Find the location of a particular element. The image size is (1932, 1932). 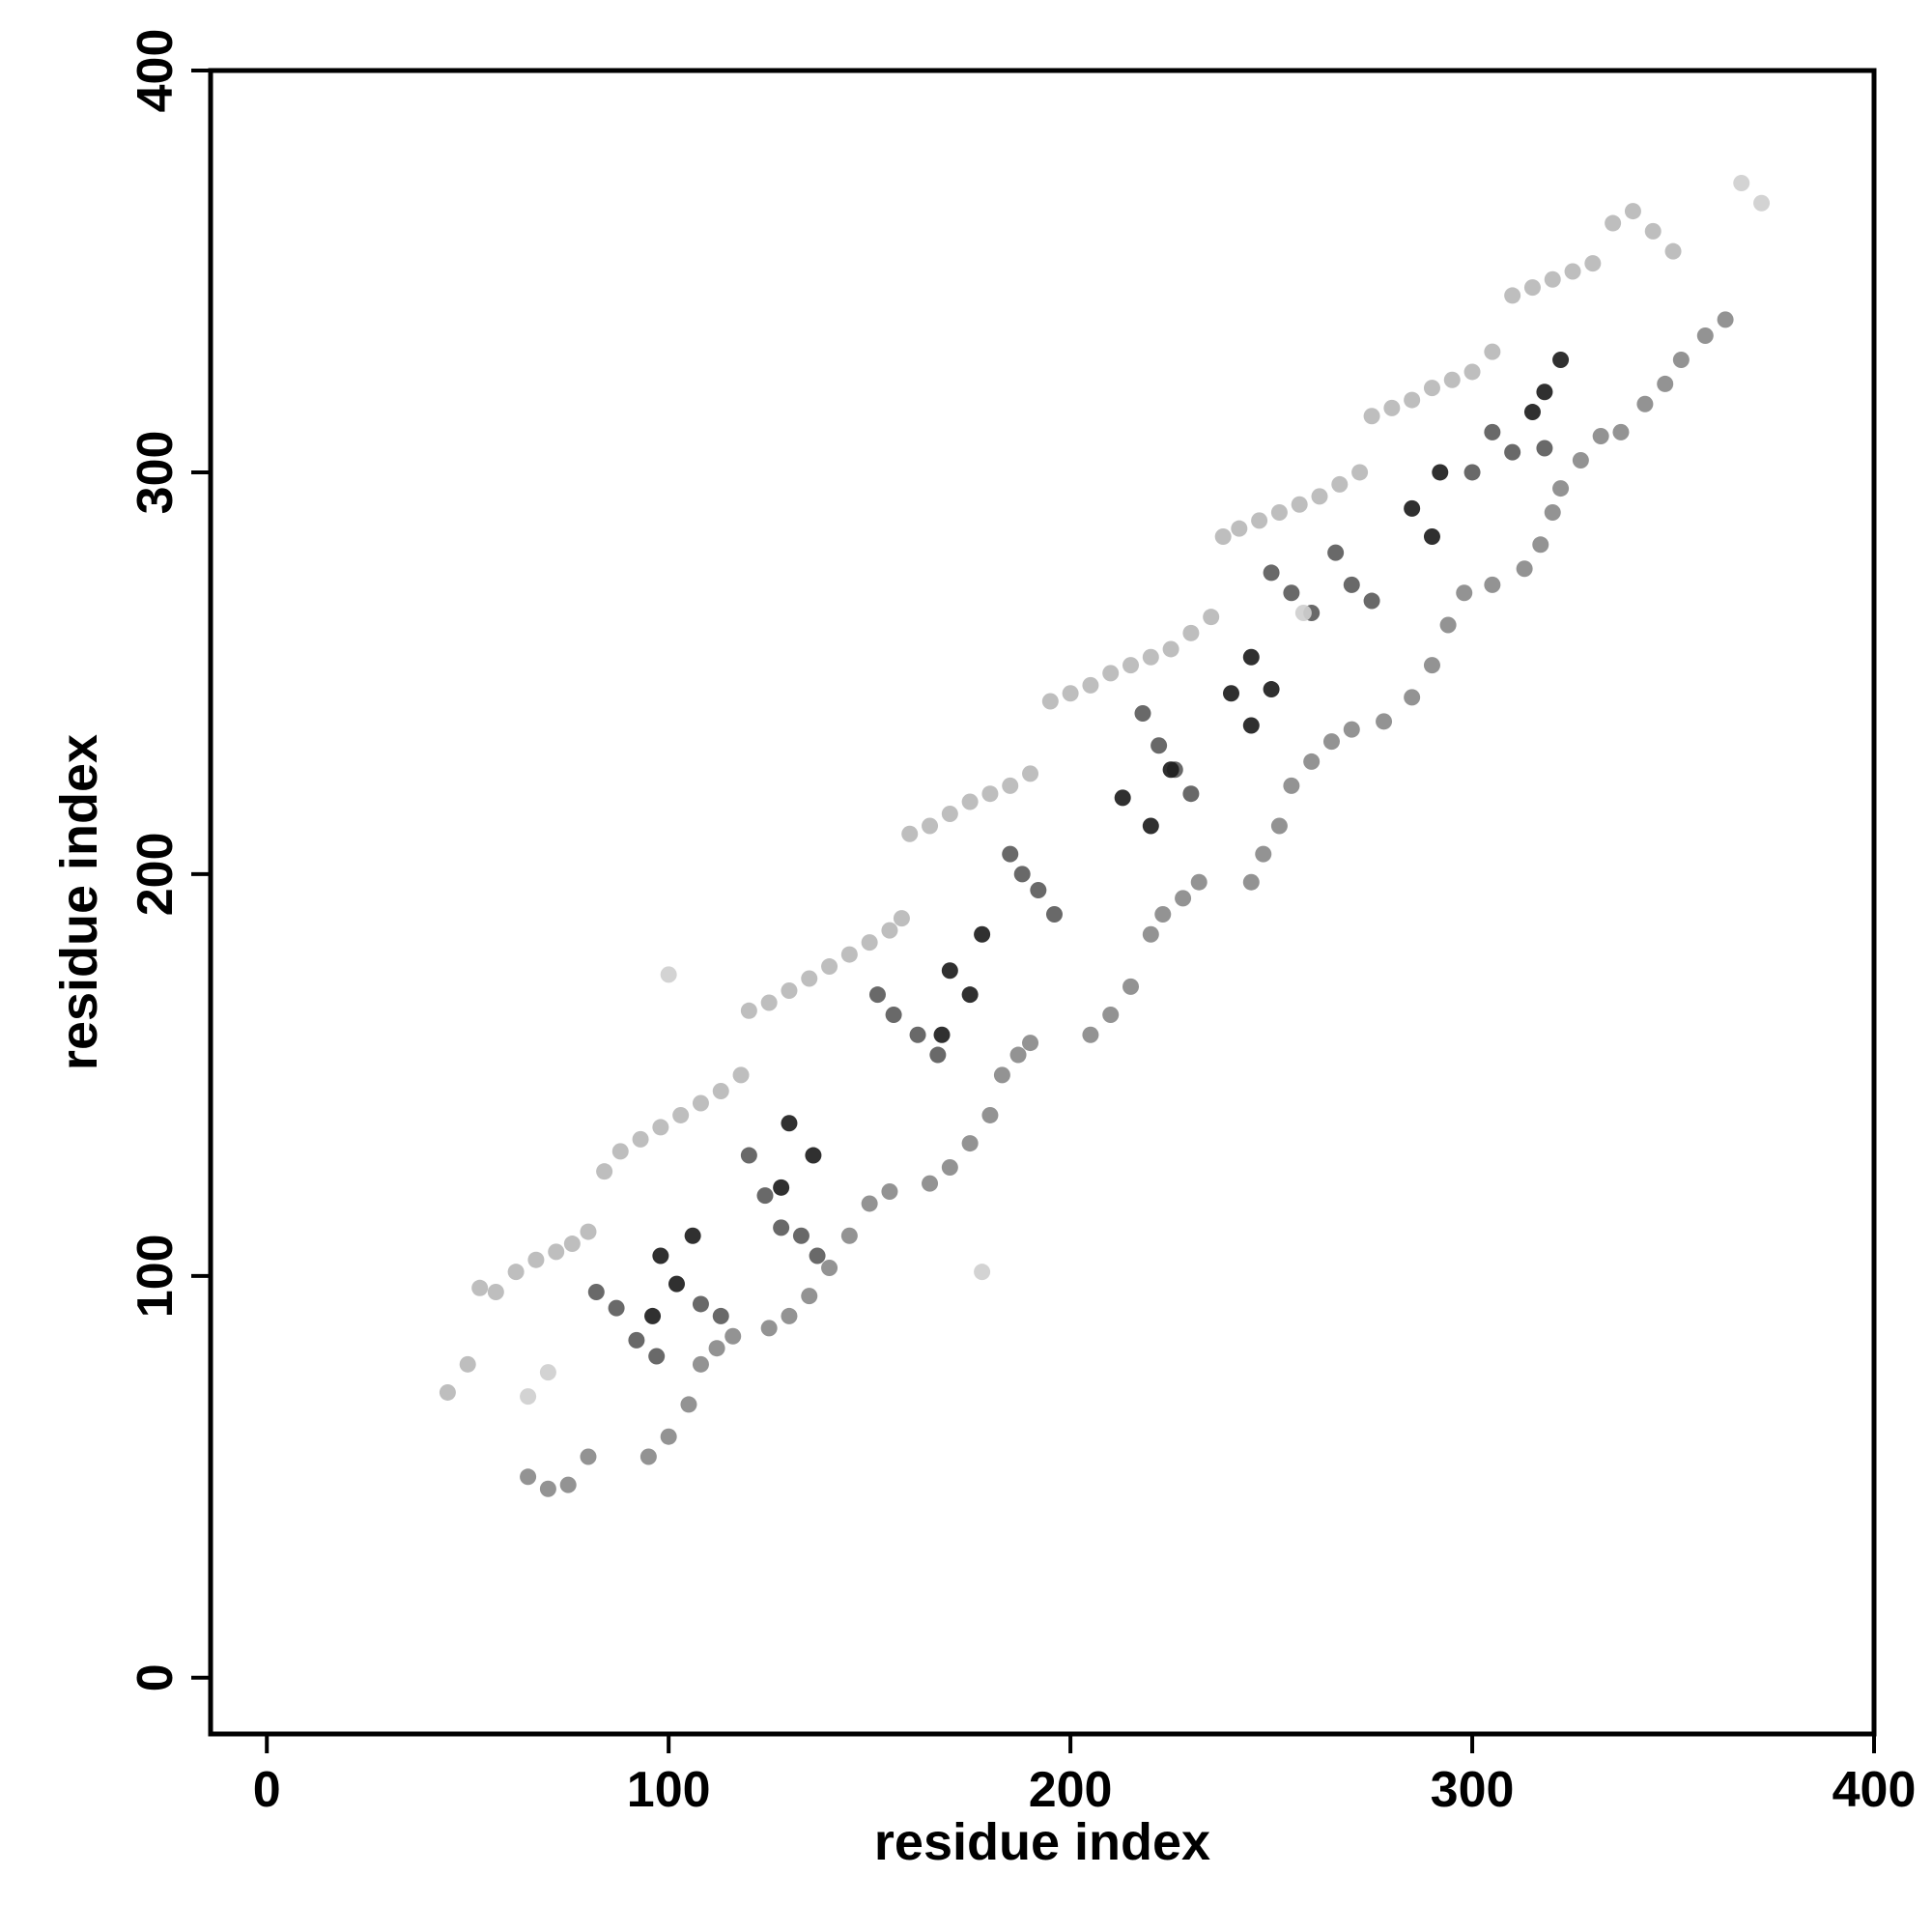

y-tick-label: 400 is located at coordinates (156, 71).